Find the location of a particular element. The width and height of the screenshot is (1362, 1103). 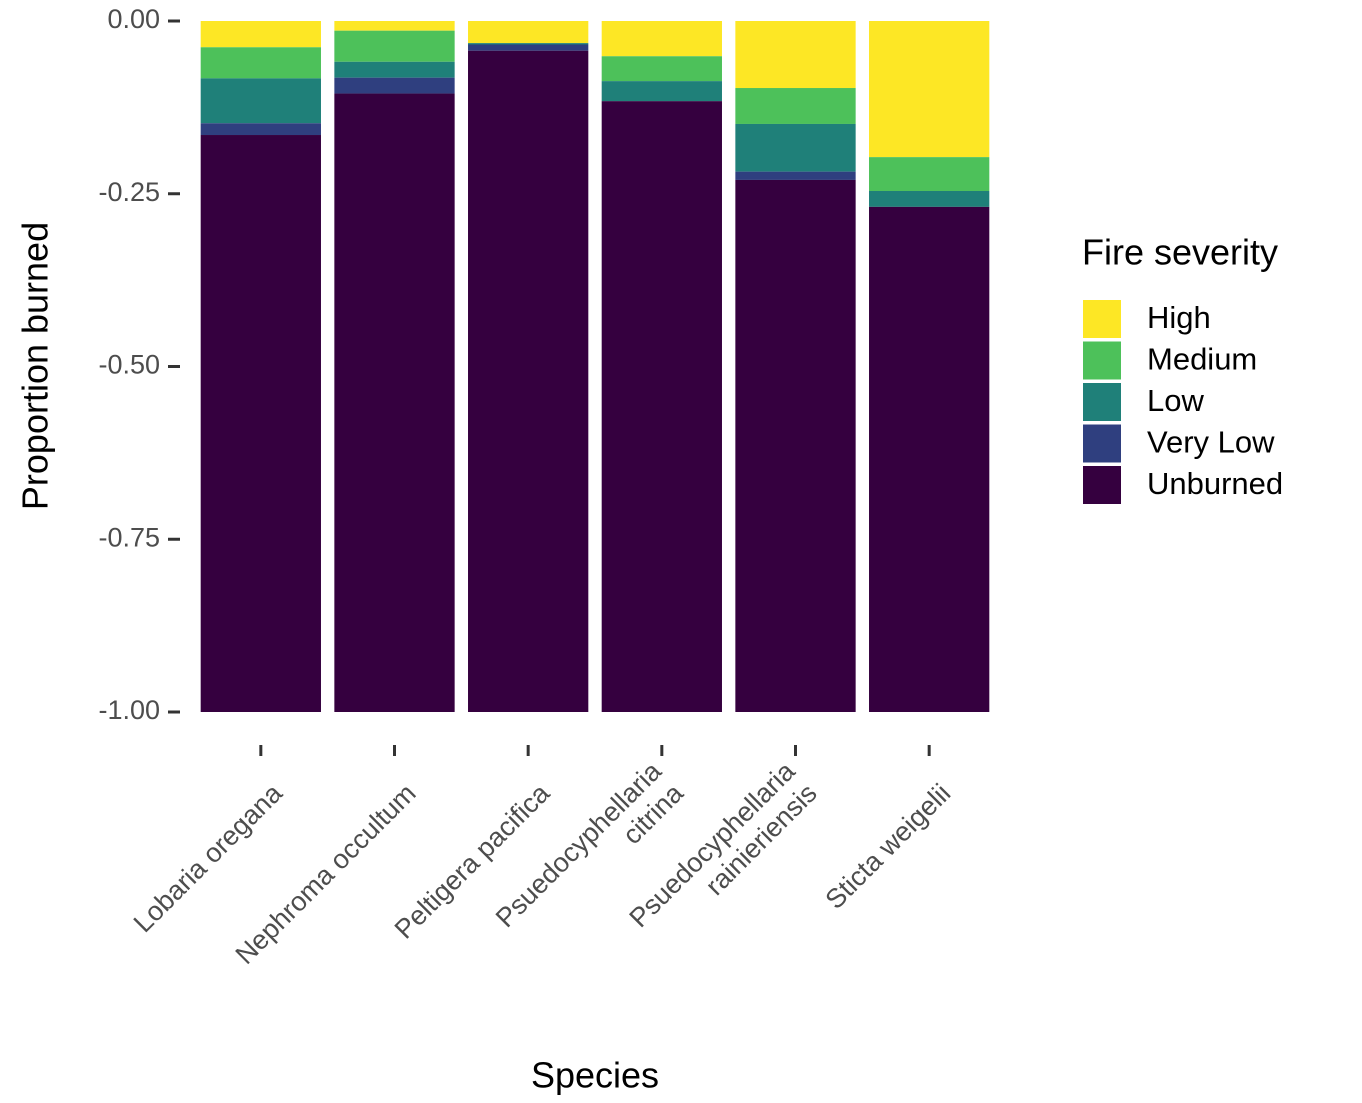

legend-label: Unburned is located at coordinates (1215, 483).